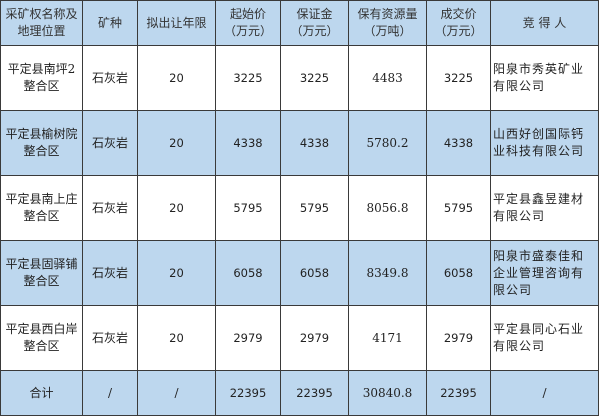  I want to click on cell-reserves: 4171, so click(387, 338).